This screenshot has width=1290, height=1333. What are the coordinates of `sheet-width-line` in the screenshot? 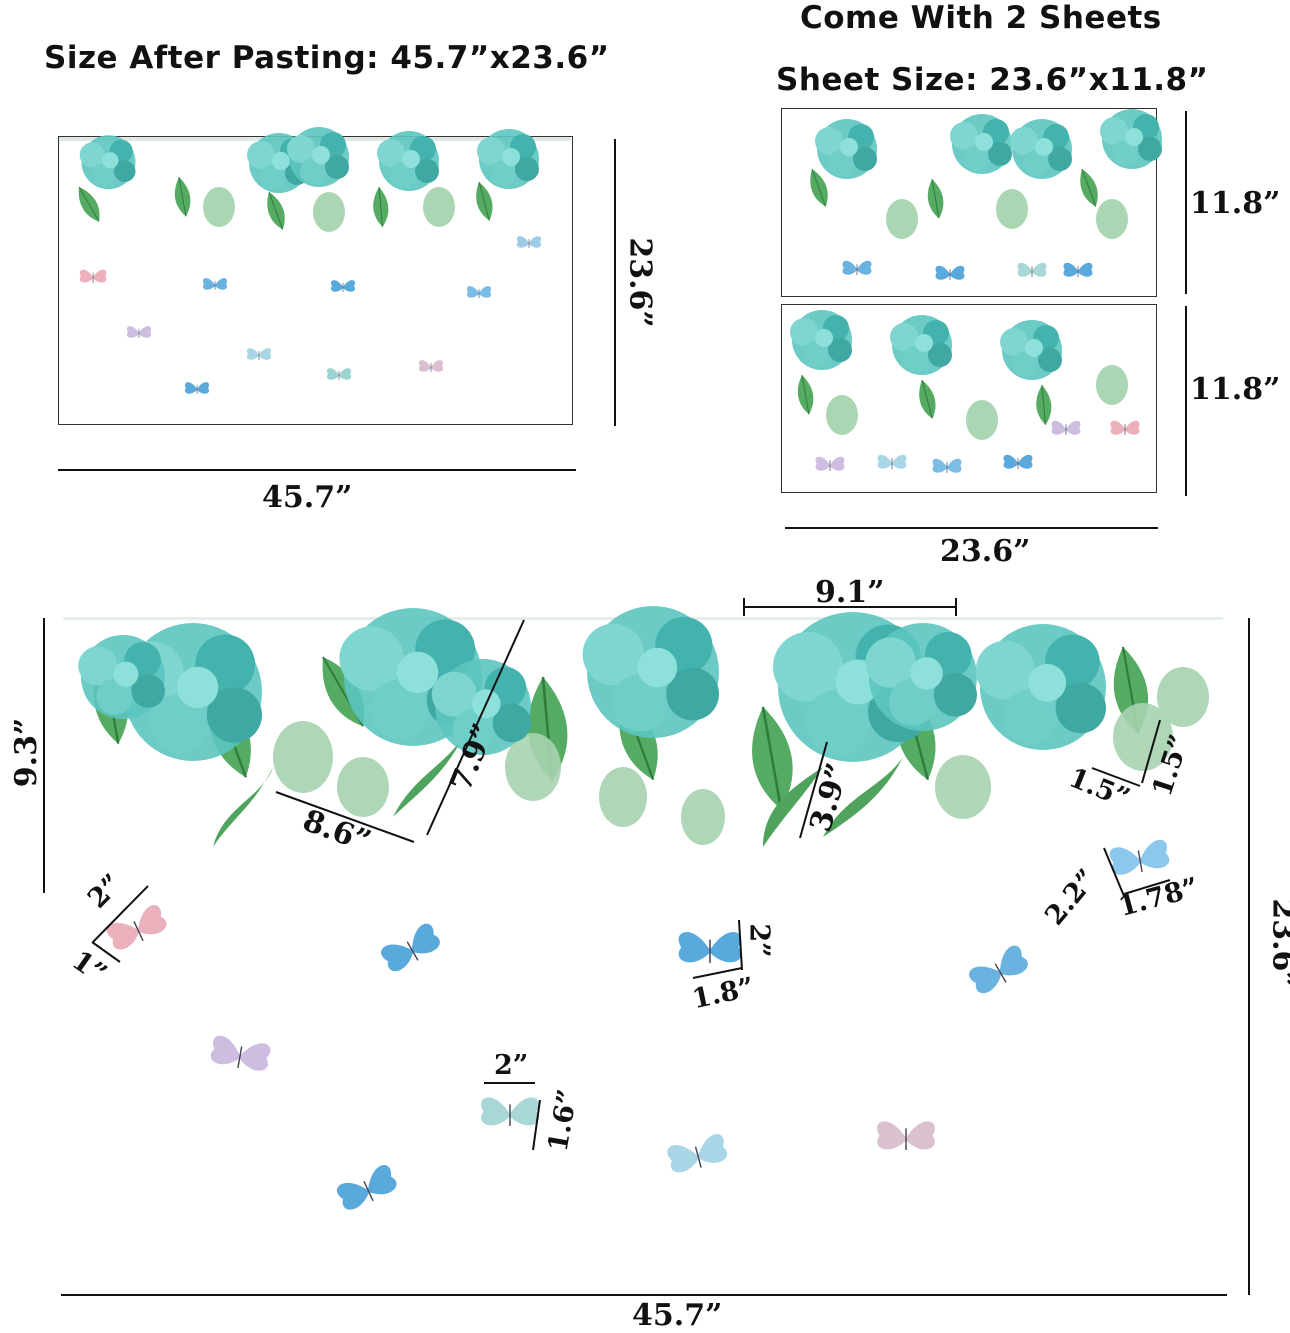 It's located at (971, 528).